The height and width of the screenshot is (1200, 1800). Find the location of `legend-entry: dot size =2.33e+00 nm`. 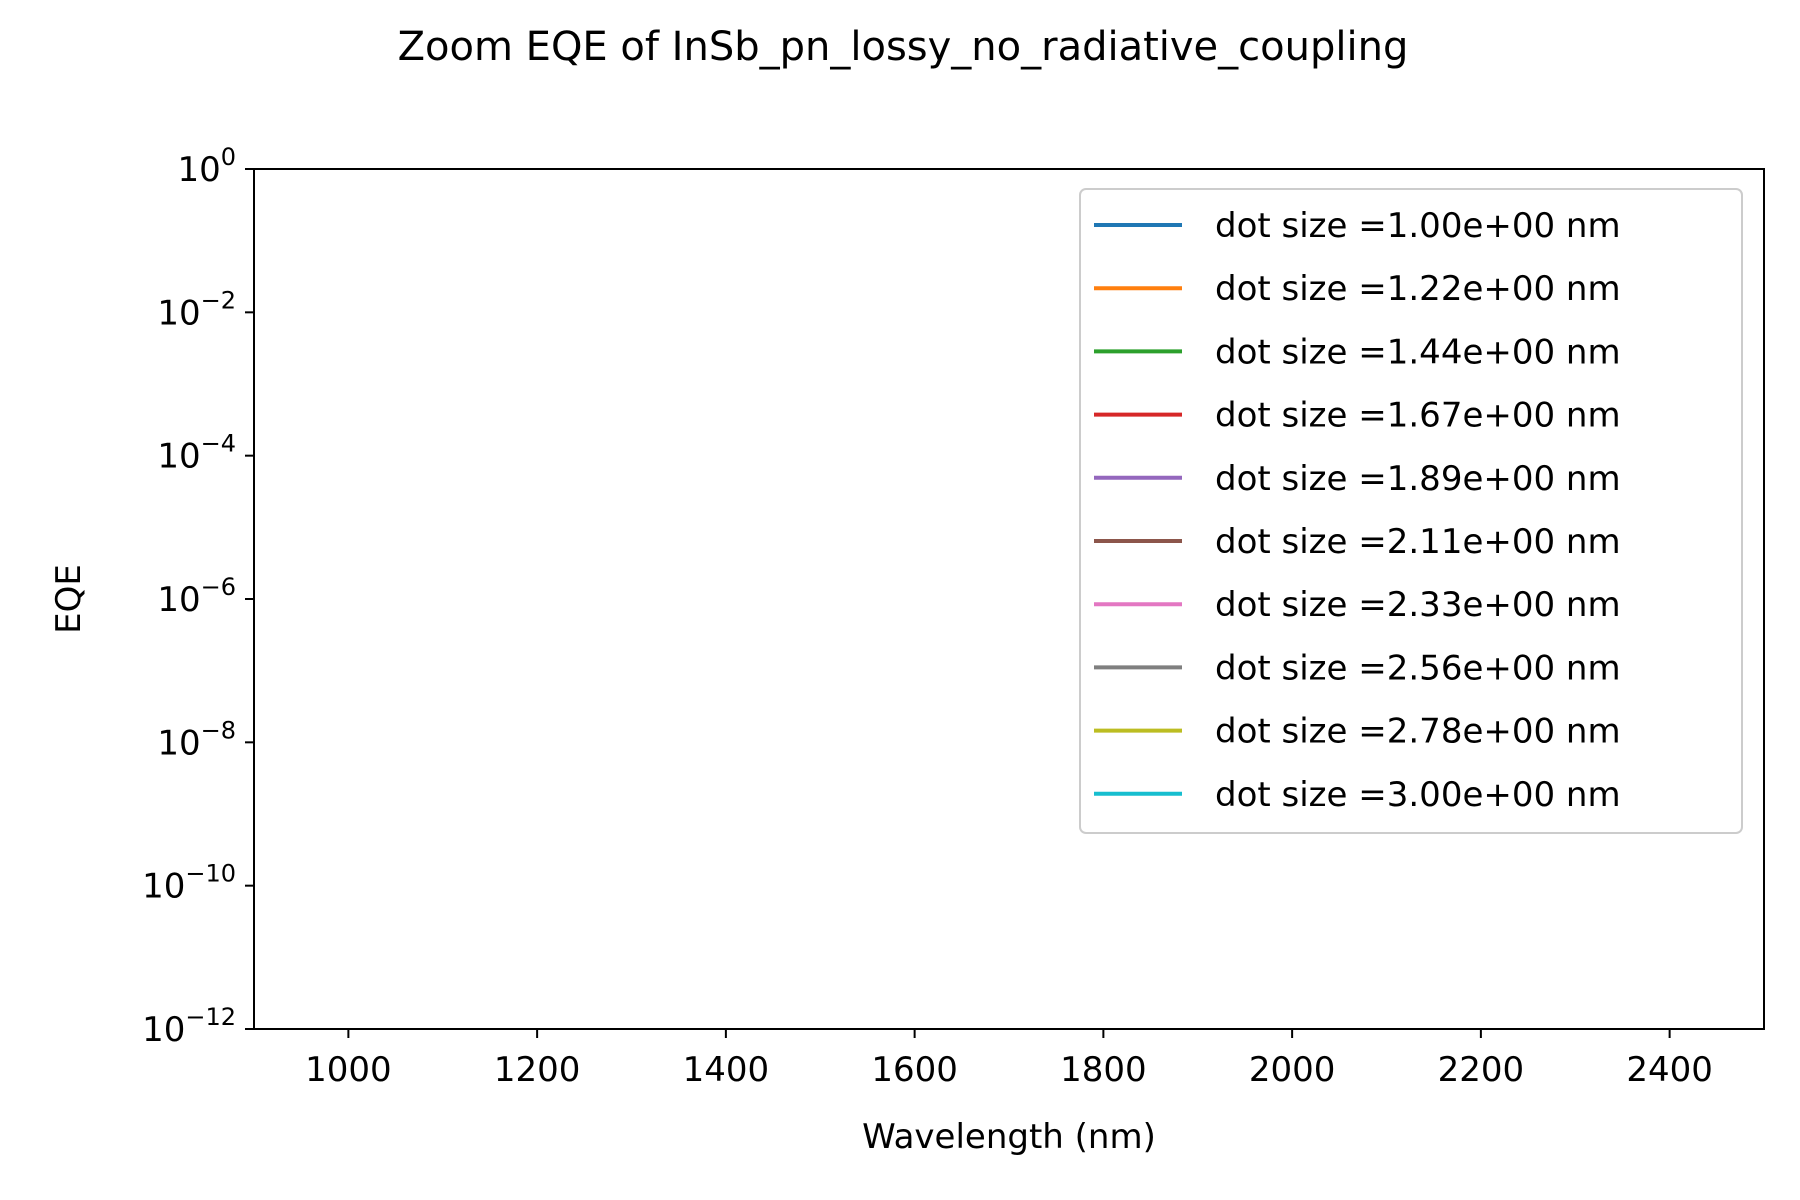

legend-entry: dot size =2.33e+00 nm is located at coordinates (1357, 605).